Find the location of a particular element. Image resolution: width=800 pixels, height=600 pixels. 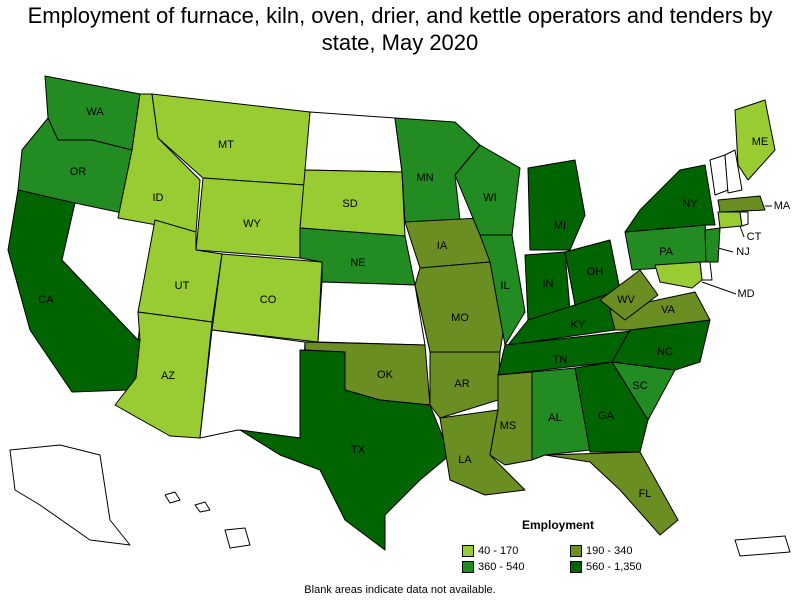

state-label-ny: NY is located at coordinates (690, 204).